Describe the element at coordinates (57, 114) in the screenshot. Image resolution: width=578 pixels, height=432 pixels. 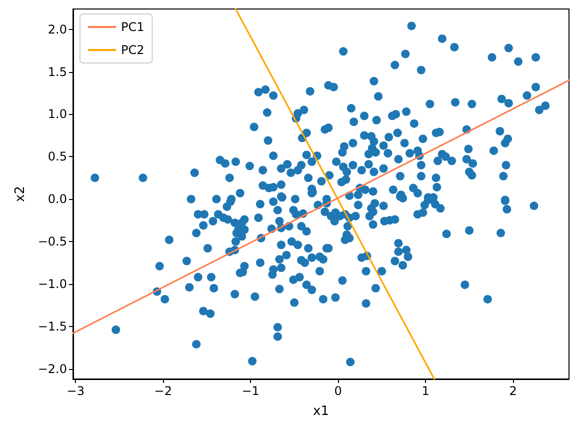
I see `y-tick-label: 1.0` at that location.